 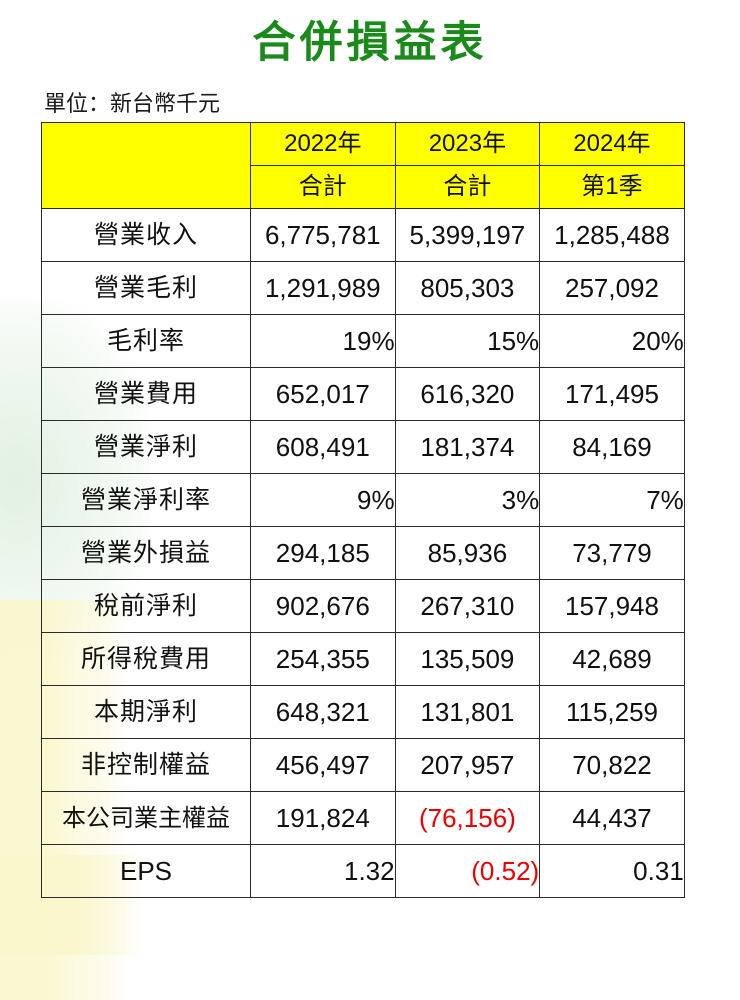 I want to click on row-label: 所得稅費用, so click(x=146, y=659).